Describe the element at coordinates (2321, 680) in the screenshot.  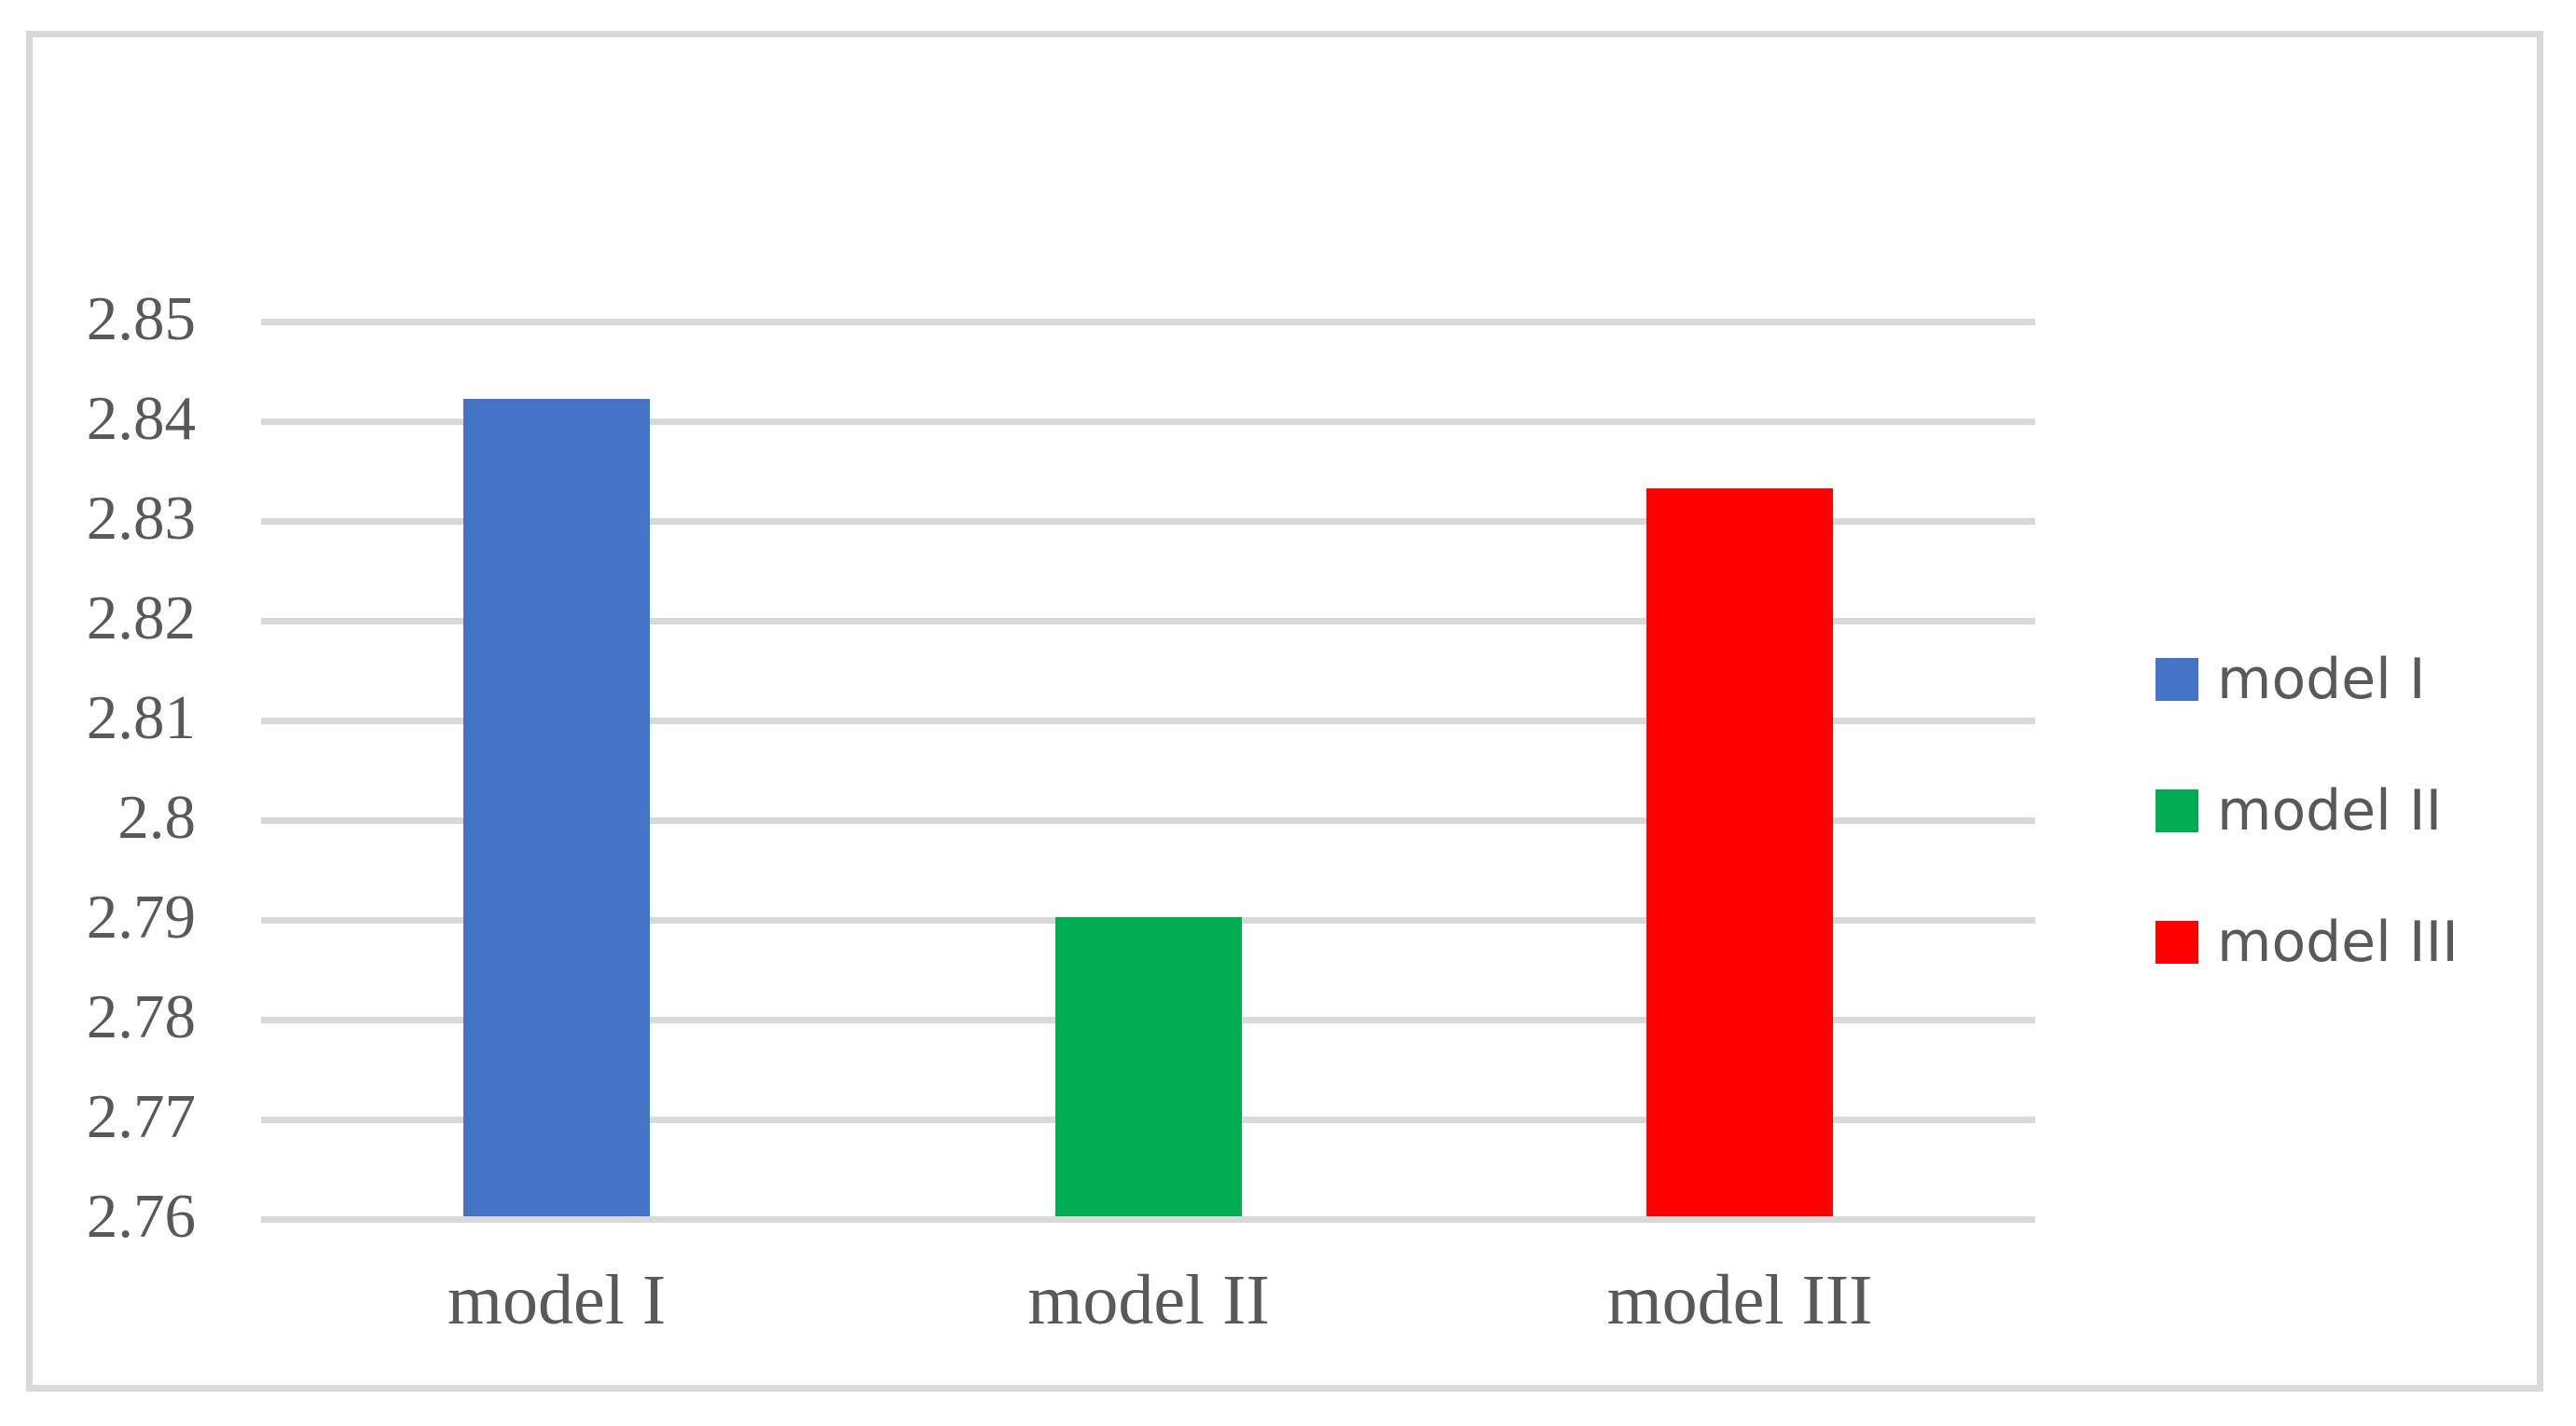
I see `legend-label: model I` at that location.